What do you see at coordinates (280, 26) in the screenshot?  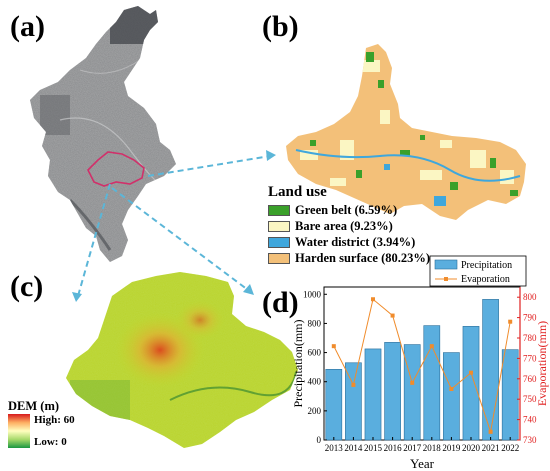 I see `panel-label-b: (b)` at bounding box center [280, 26].